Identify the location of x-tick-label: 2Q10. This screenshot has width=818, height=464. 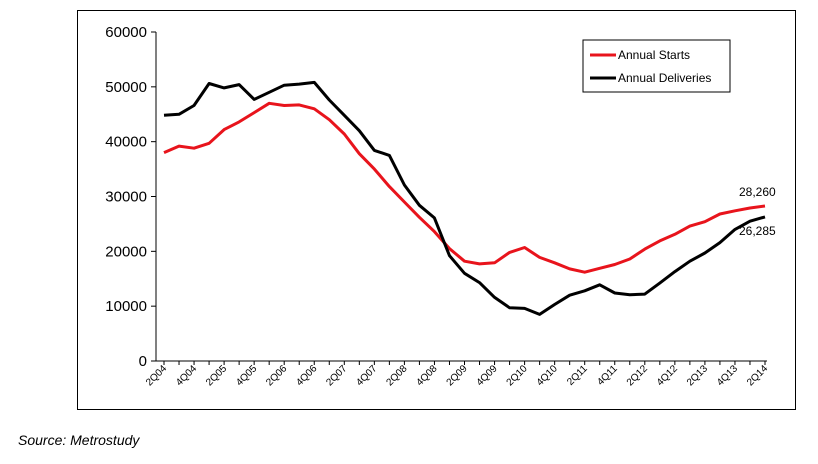
(517, 375).